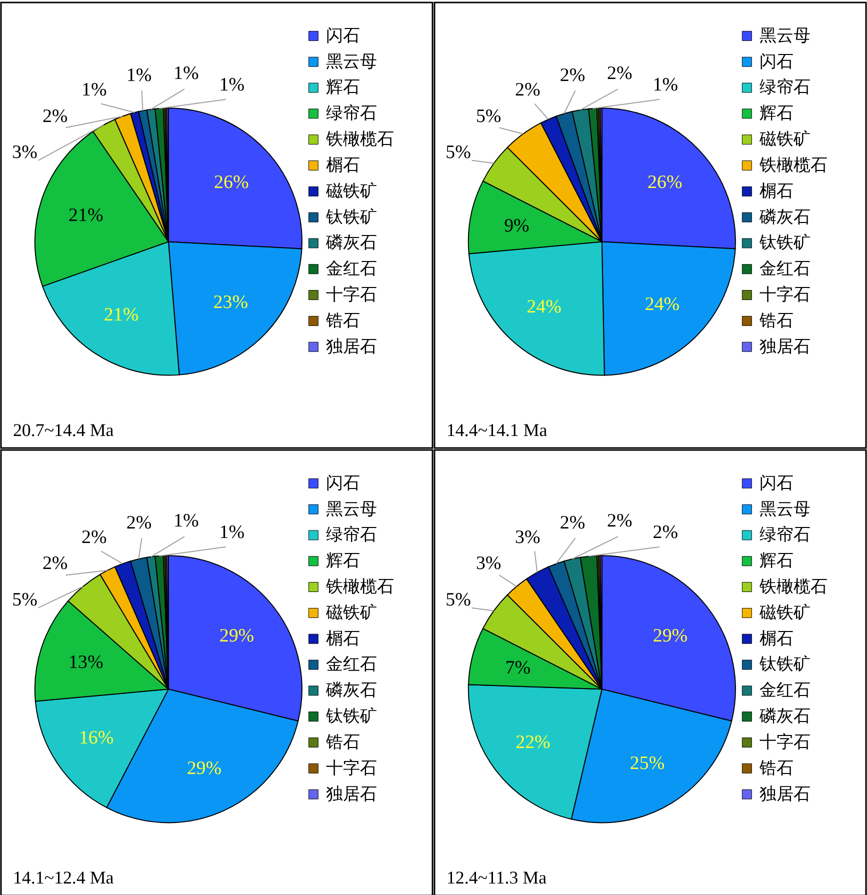 The image size is (867, 895). I want to click on text: 14.1~12.4 Ma, so click(63, 877).